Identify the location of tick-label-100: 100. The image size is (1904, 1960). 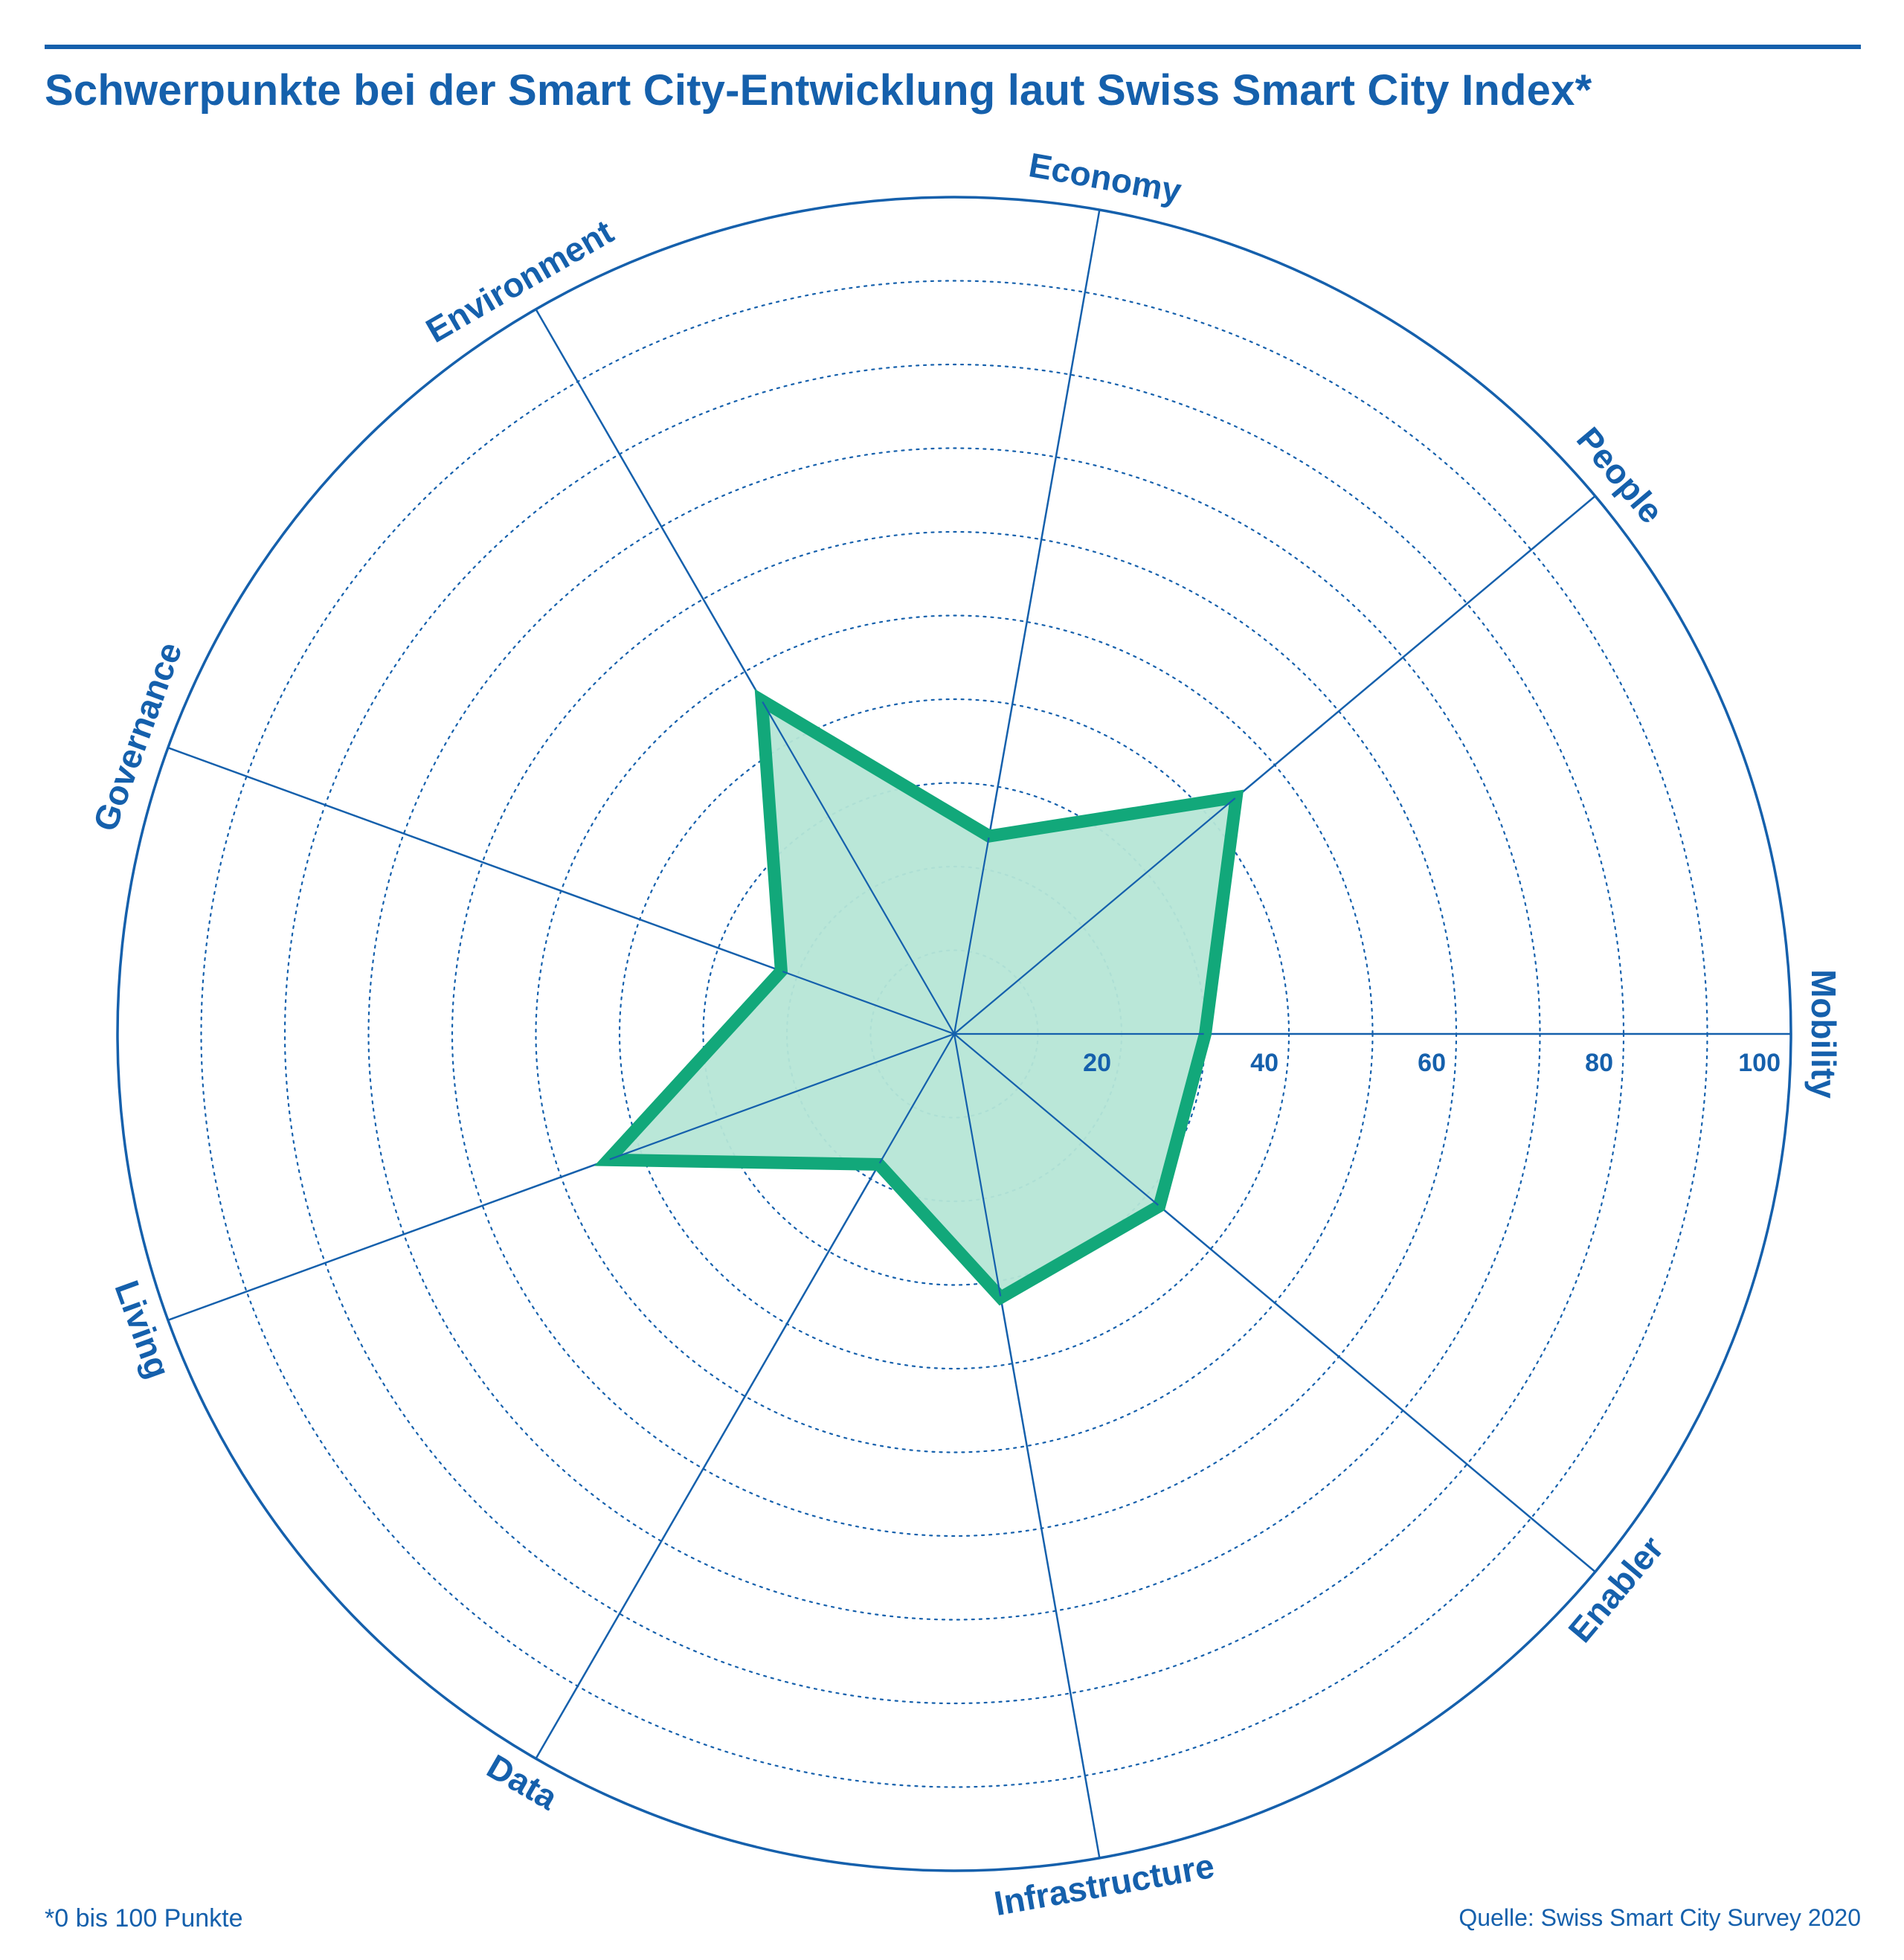
(1759, 1063).